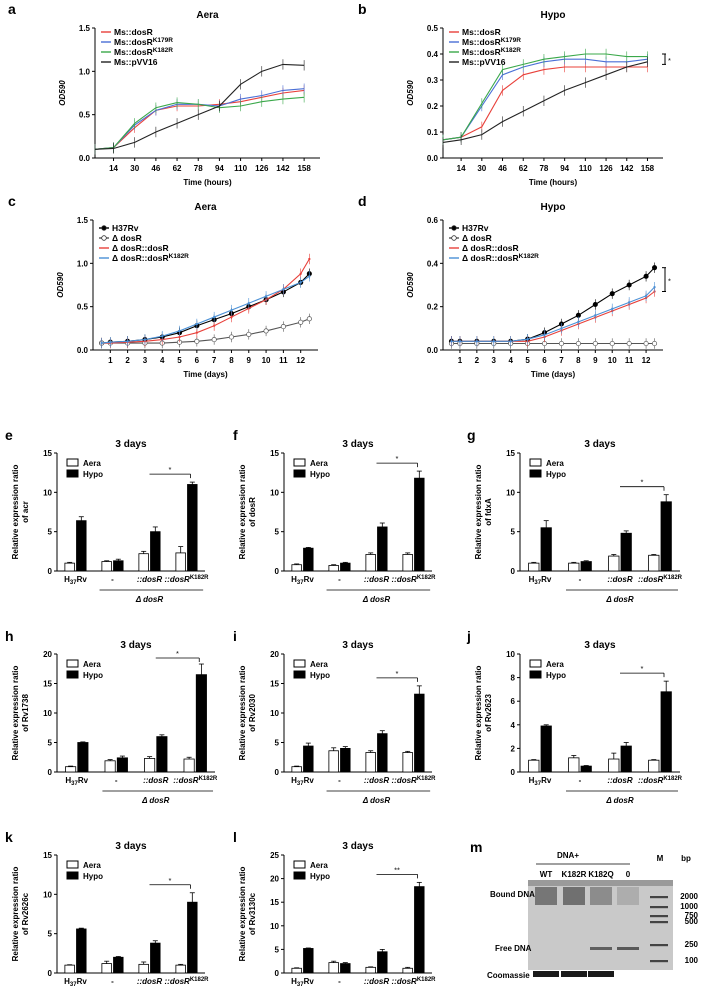 Image resolution: width=702 pixels, height=987 pixels. I want to click on cat-sup: K182R, so click(426, 578).